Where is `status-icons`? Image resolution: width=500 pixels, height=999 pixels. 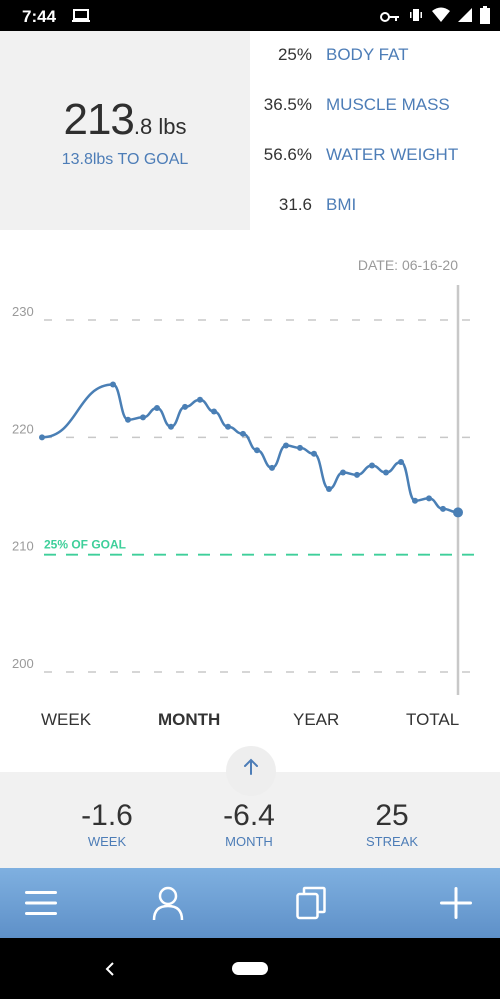 status-icons is located at coordinates (435, 15).